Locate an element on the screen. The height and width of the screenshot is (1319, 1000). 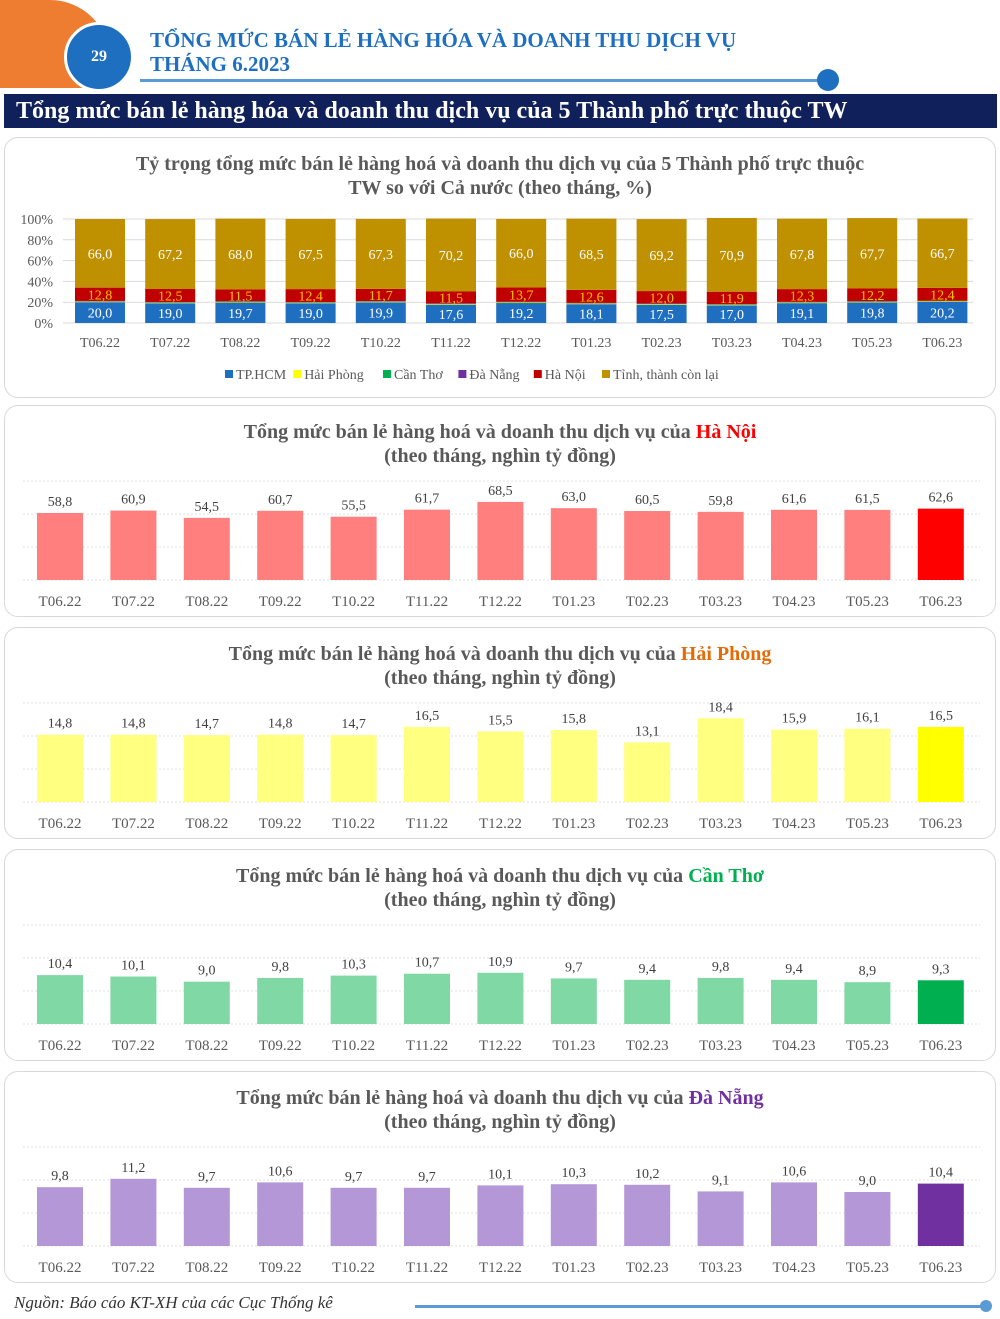
page-number: 29 is located at coordinates (99, 57).